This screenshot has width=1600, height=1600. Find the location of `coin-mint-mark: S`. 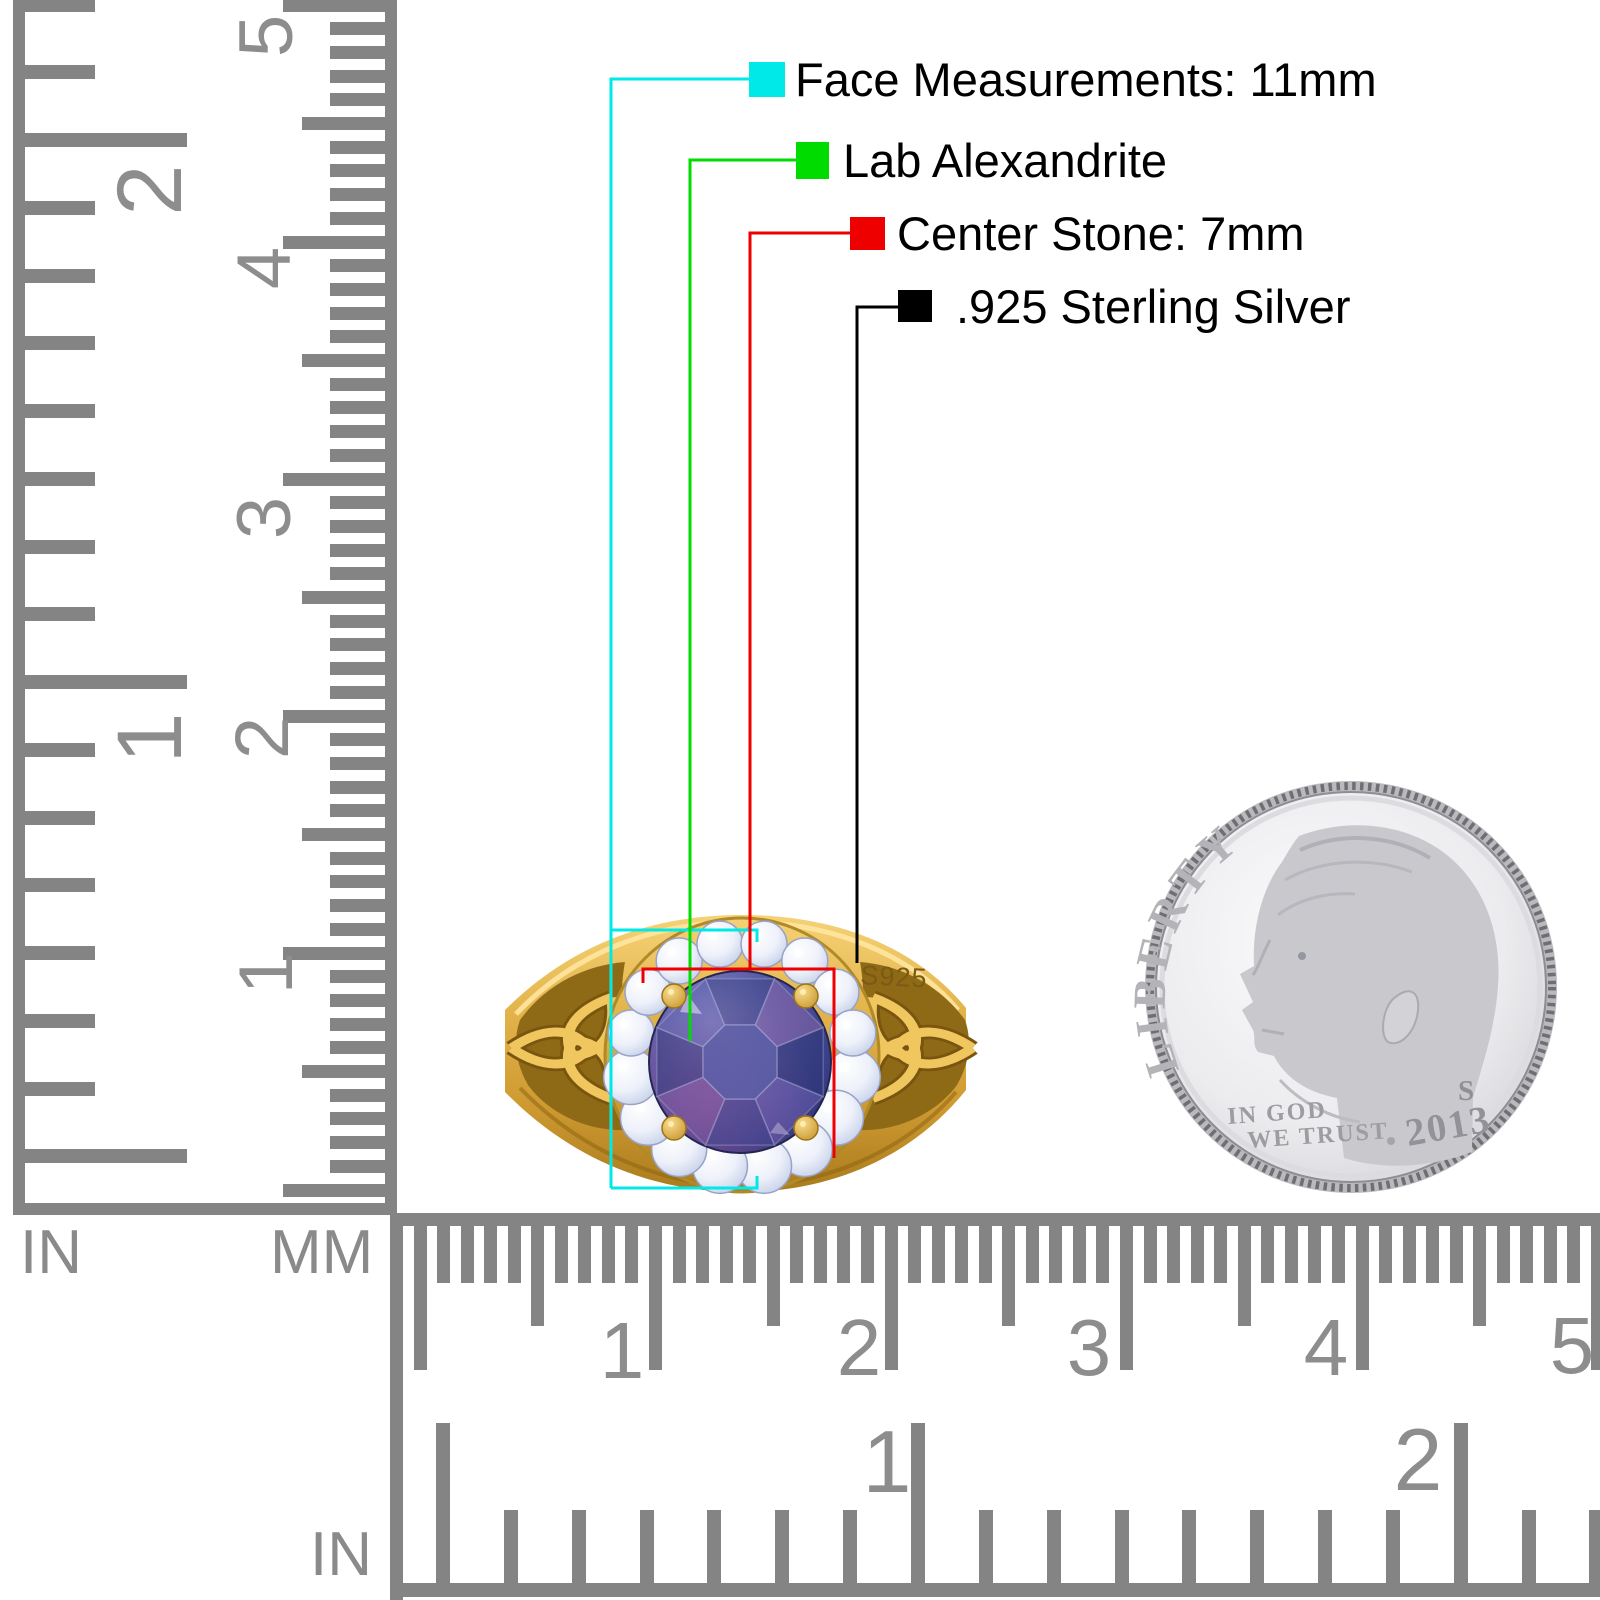

coin-mint-mark: S is located at coordinates (1466, 1091).